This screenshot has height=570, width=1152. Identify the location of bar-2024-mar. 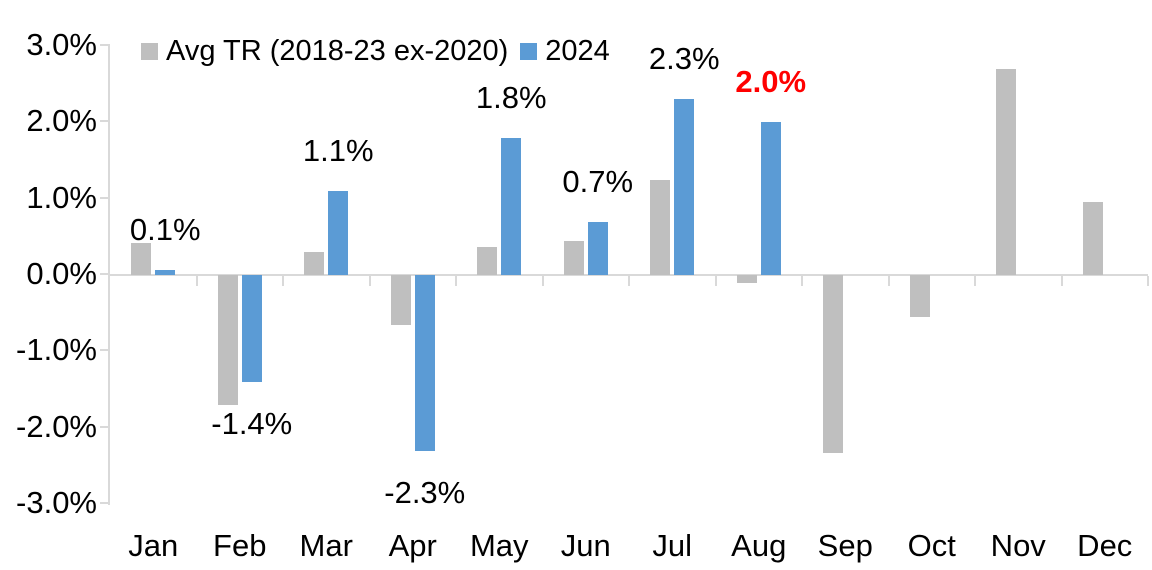
(338, 233).